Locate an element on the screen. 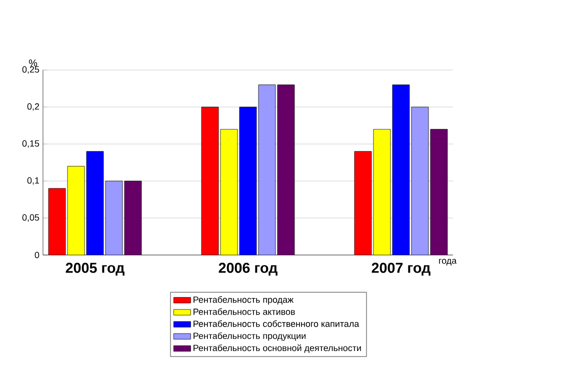 Image resolution: width=579 pixels, height=384 pixels. legend-label: Рентабельность основной деятельности is located at coordinates (277, 348).